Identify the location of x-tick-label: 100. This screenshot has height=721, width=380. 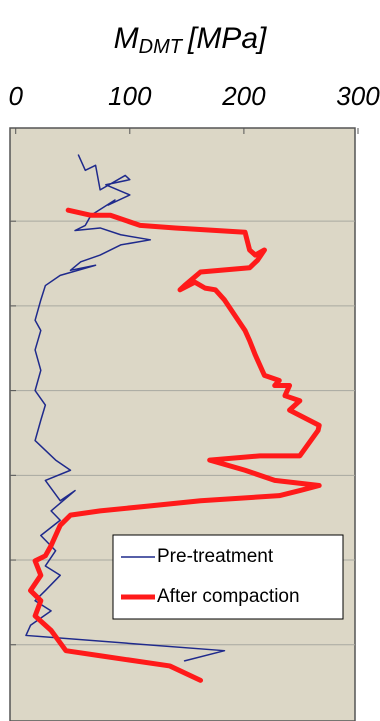
(130, 96).